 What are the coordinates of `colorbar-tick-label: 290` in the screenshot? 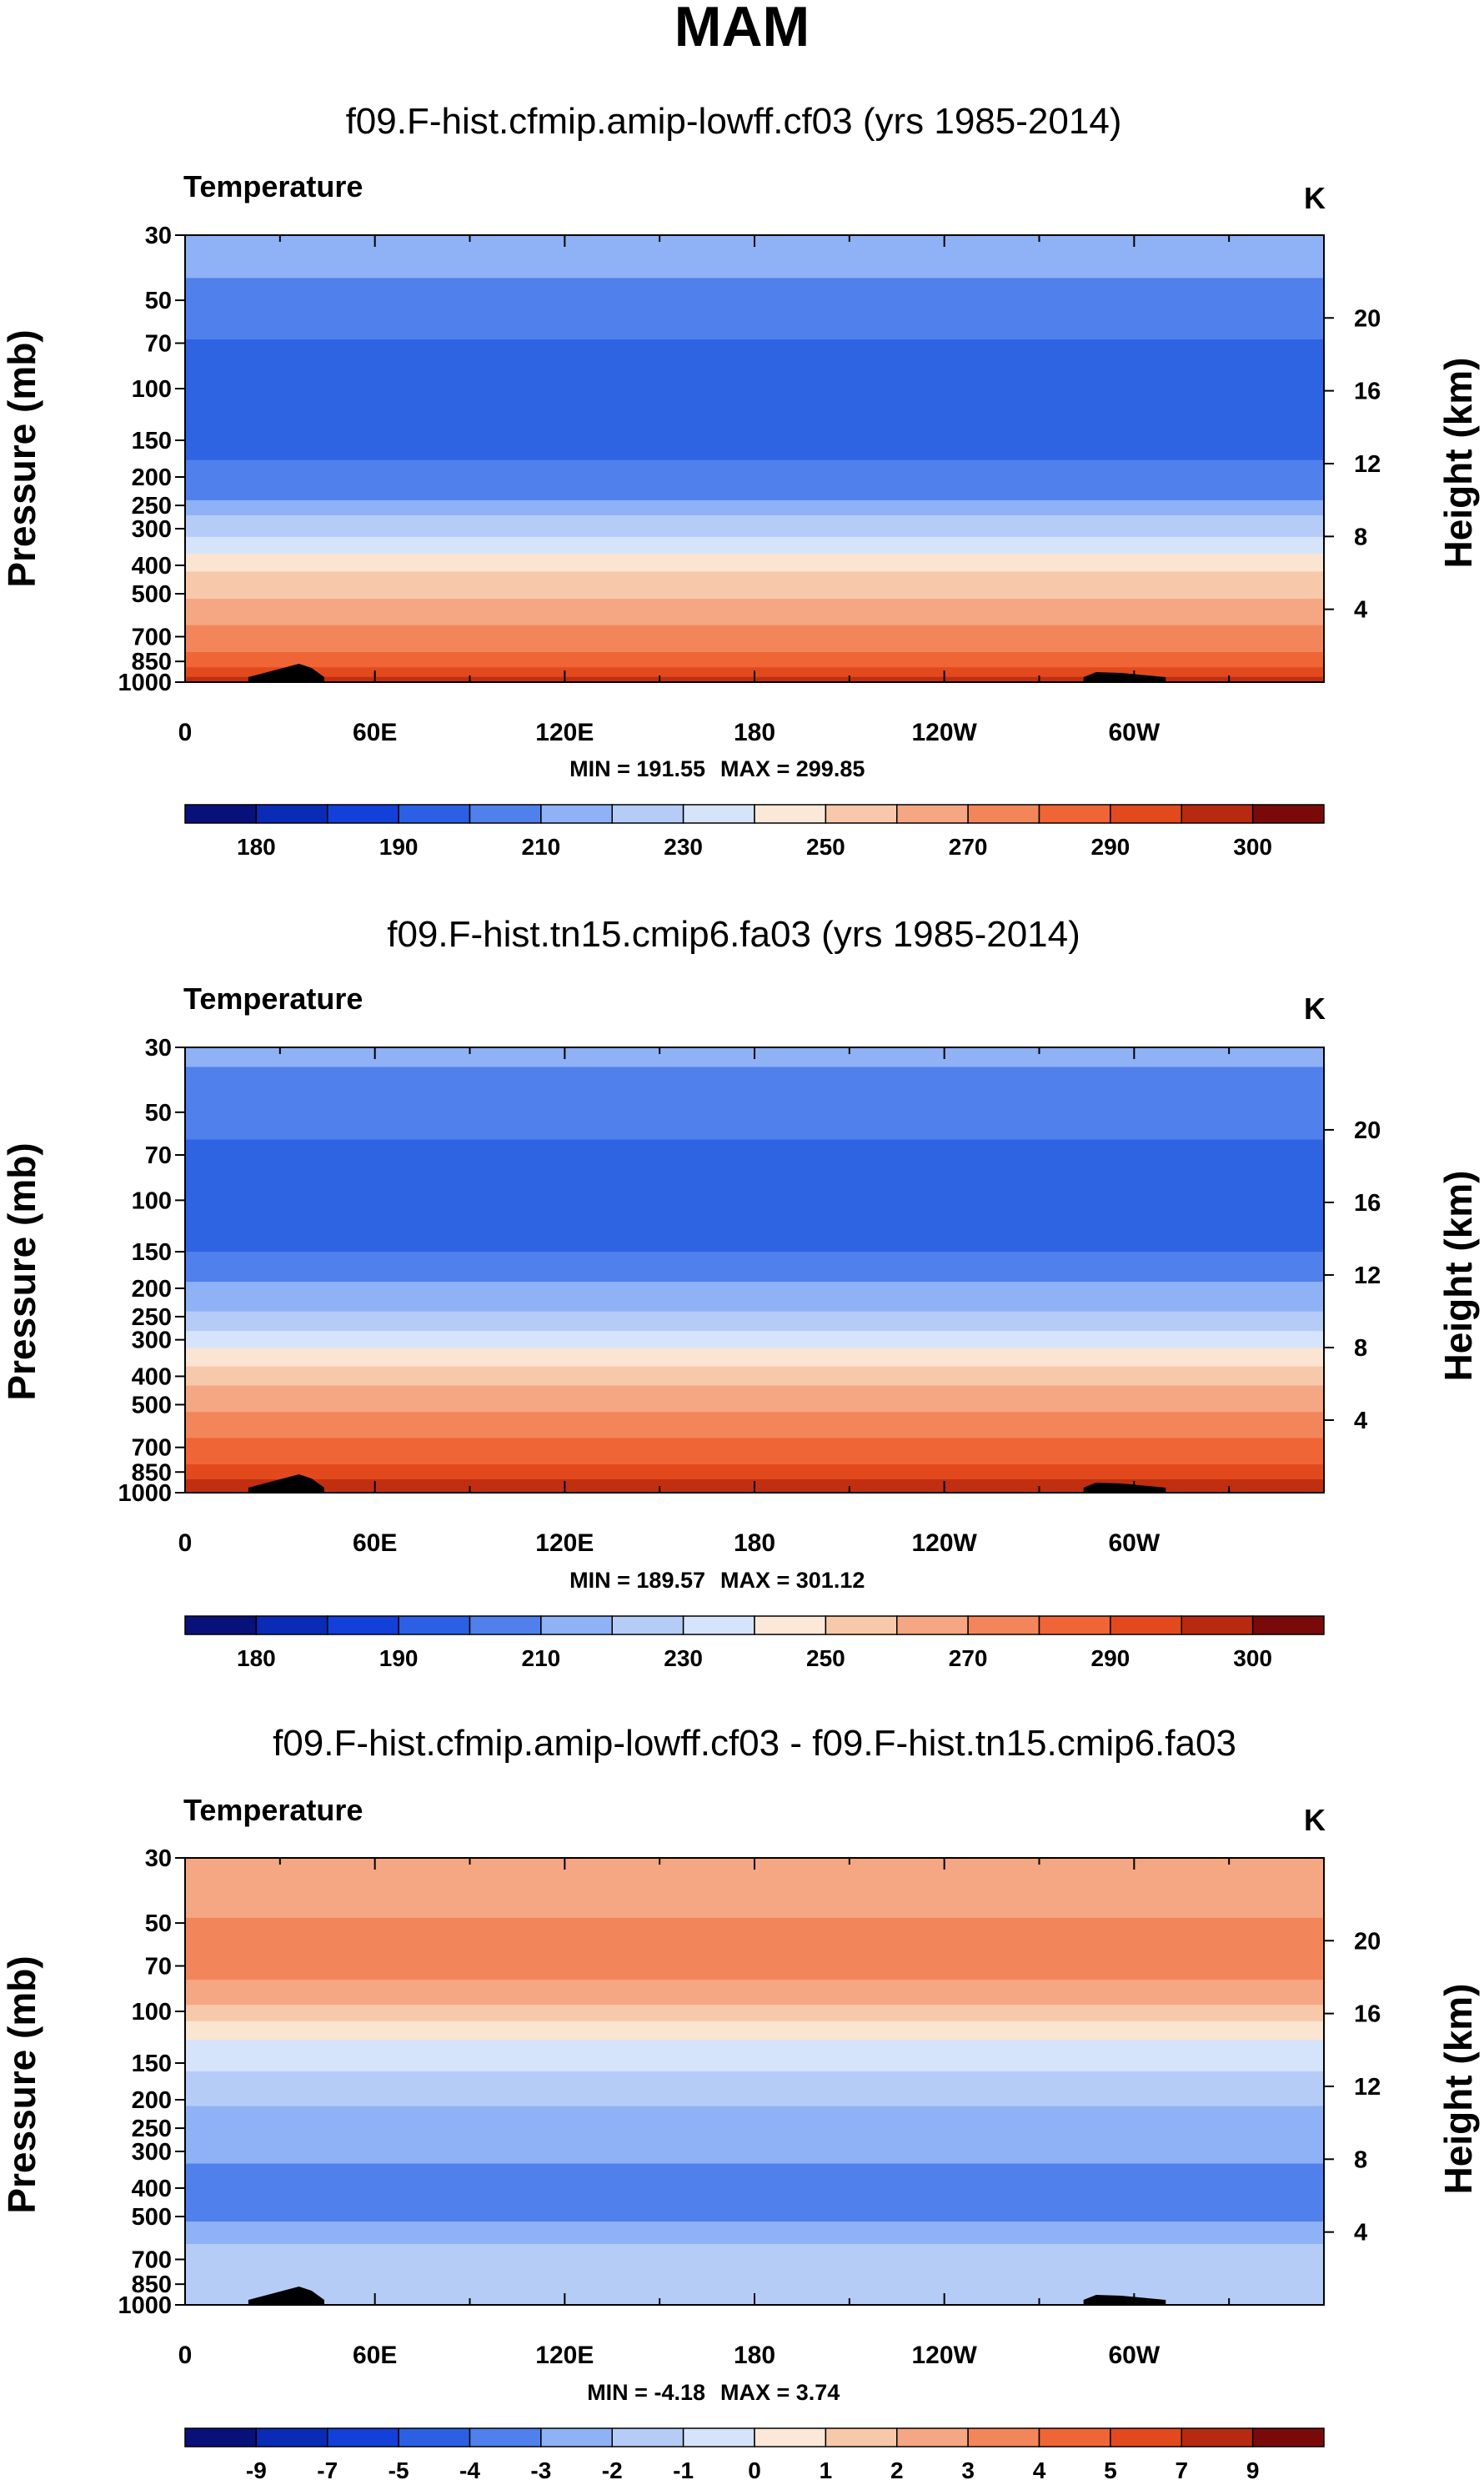 It's located at (1111, 847).